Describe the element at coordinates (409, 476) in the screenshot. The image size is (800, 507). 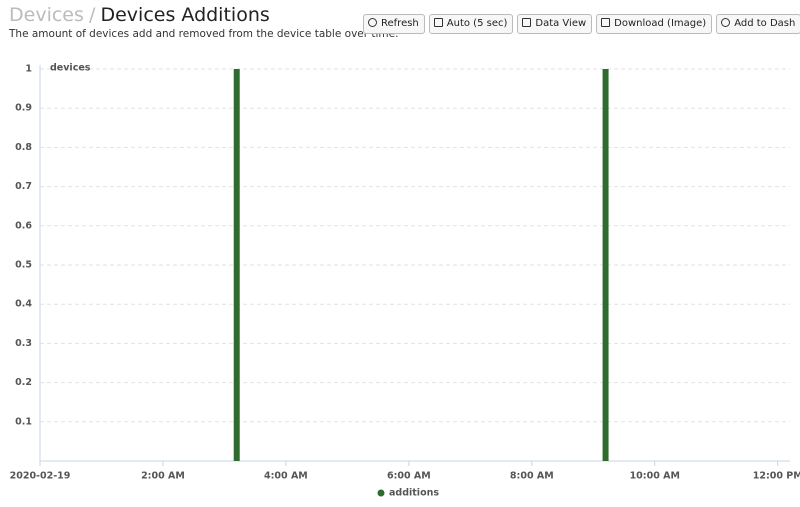
I see `x-tick-label: 6:00 AM` at that location.